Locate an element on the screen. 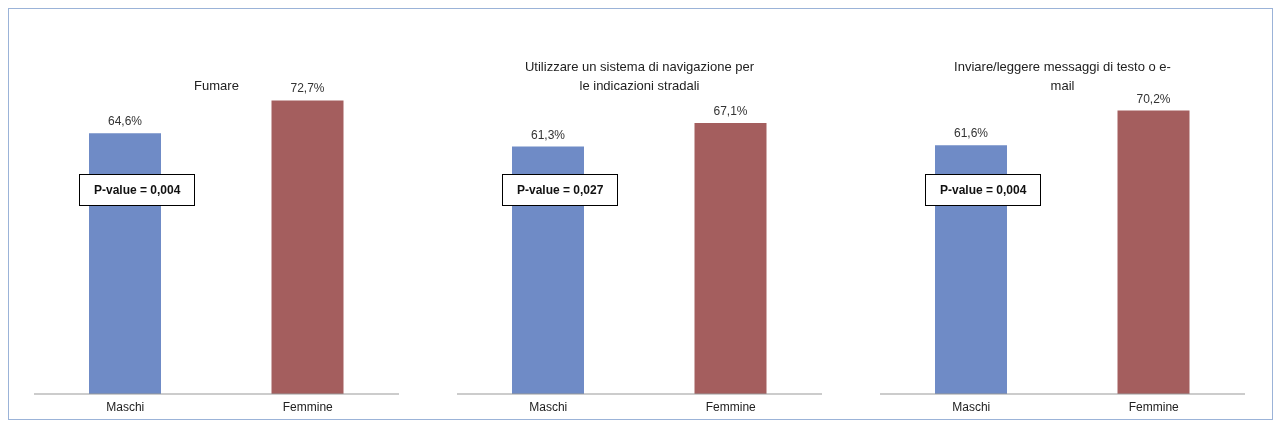 The height and width of the screenshot is (425, 1285). chart-title: Fumare is located at coordinates (216, 85).